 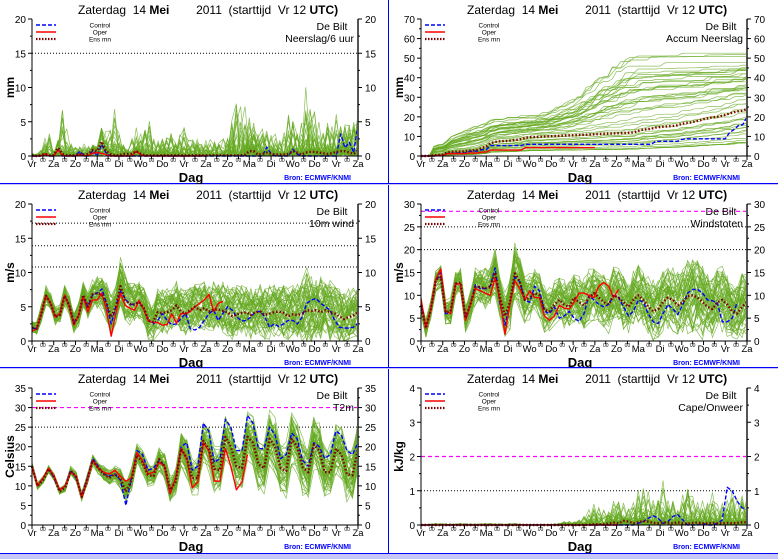 I want to click on y-tick-label: 10, so click(x=410, y=137).